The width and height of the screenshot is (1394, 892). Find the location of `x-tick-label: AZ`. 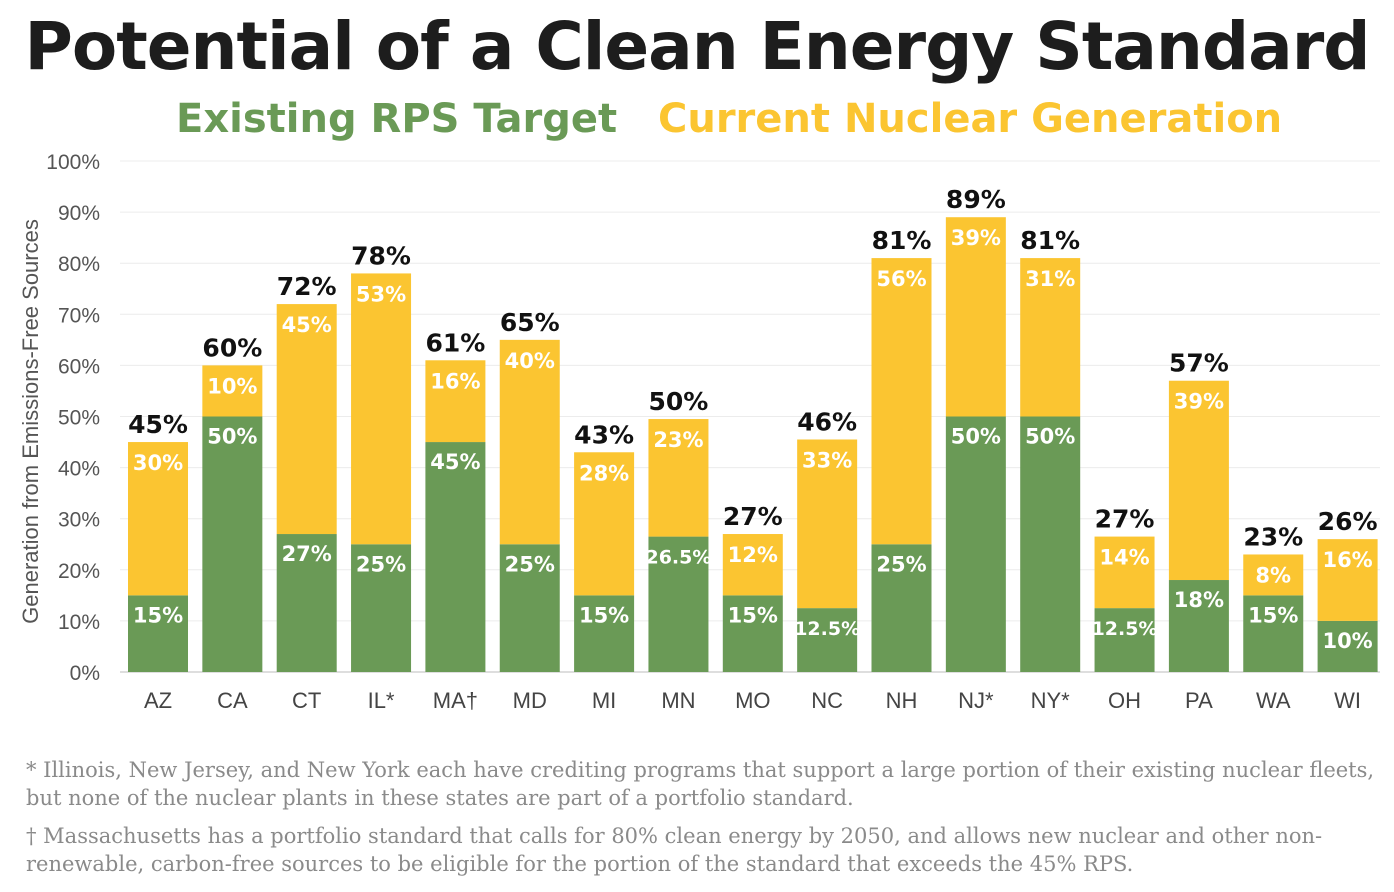

x-tick-label: AZ is located at coordinates (158, 700).